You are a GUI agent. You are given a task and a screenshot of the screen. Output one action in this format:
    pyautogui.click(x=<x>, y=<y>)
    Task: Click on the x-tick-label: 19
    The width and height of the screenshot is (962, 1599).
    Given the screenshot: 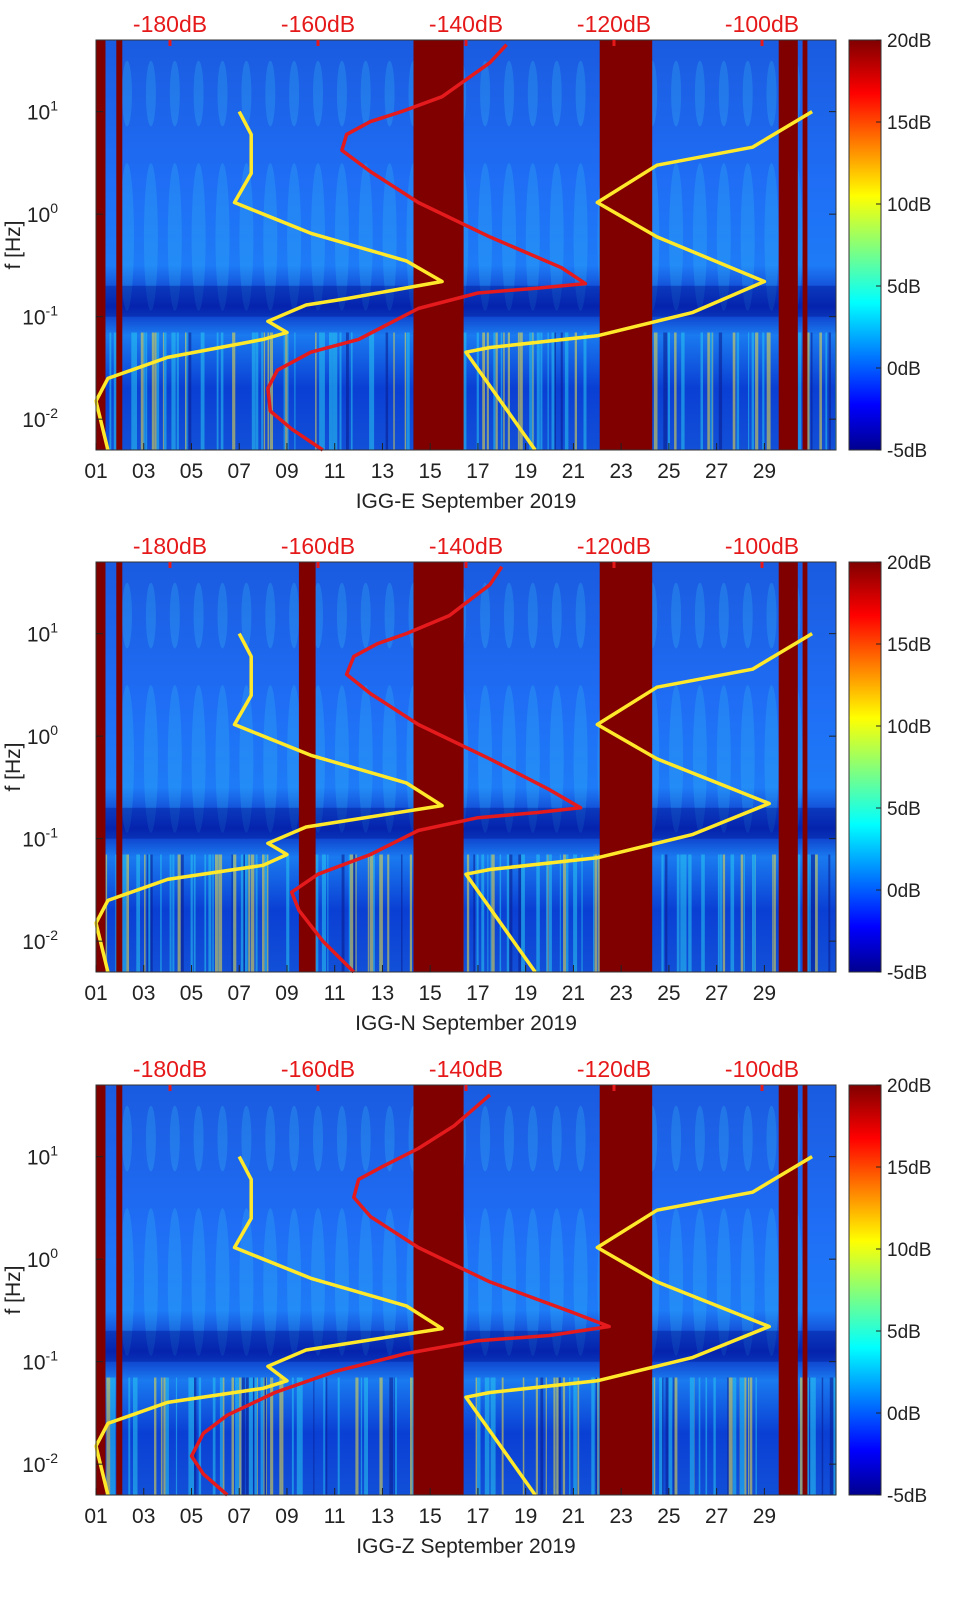 What is the action you would take?
    pyautogui.click(x=525, y=993)
    